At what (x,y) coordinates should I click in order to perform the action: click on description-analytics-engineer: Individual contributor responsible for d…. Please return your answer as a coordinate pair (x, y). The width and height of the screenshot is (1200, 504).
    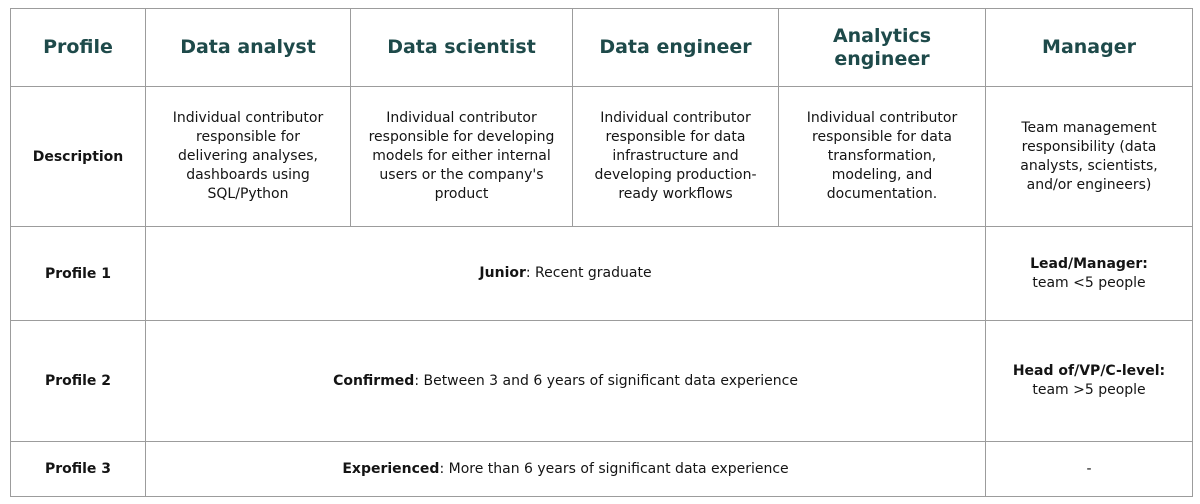
    Looking at the image, I should click on (882, 156).